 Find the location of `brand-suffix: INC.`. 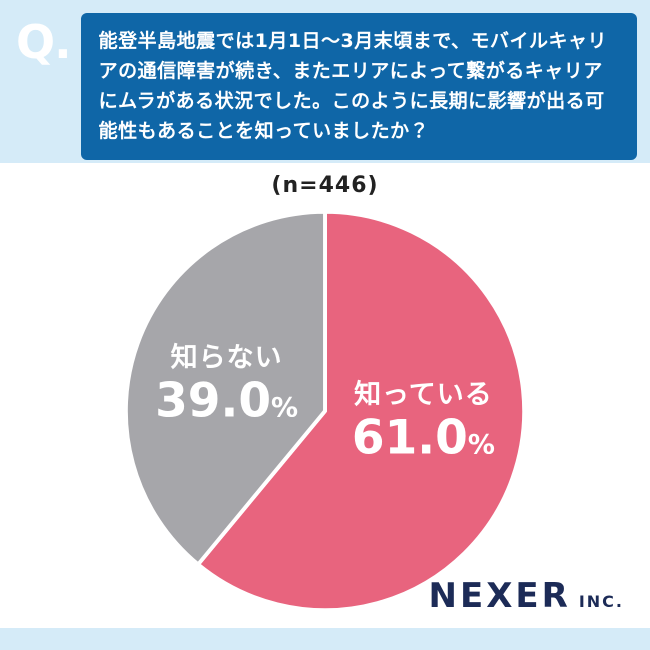

brand-suffix: INC. is located at coordinates (601, 601).